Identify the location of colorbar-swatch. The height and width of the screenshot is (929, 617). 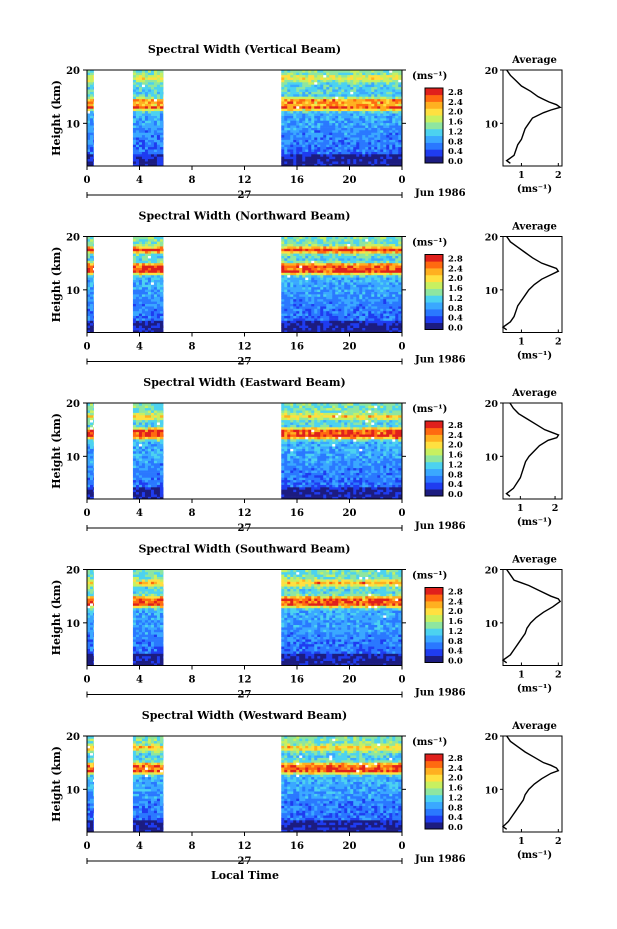
(434, 278).